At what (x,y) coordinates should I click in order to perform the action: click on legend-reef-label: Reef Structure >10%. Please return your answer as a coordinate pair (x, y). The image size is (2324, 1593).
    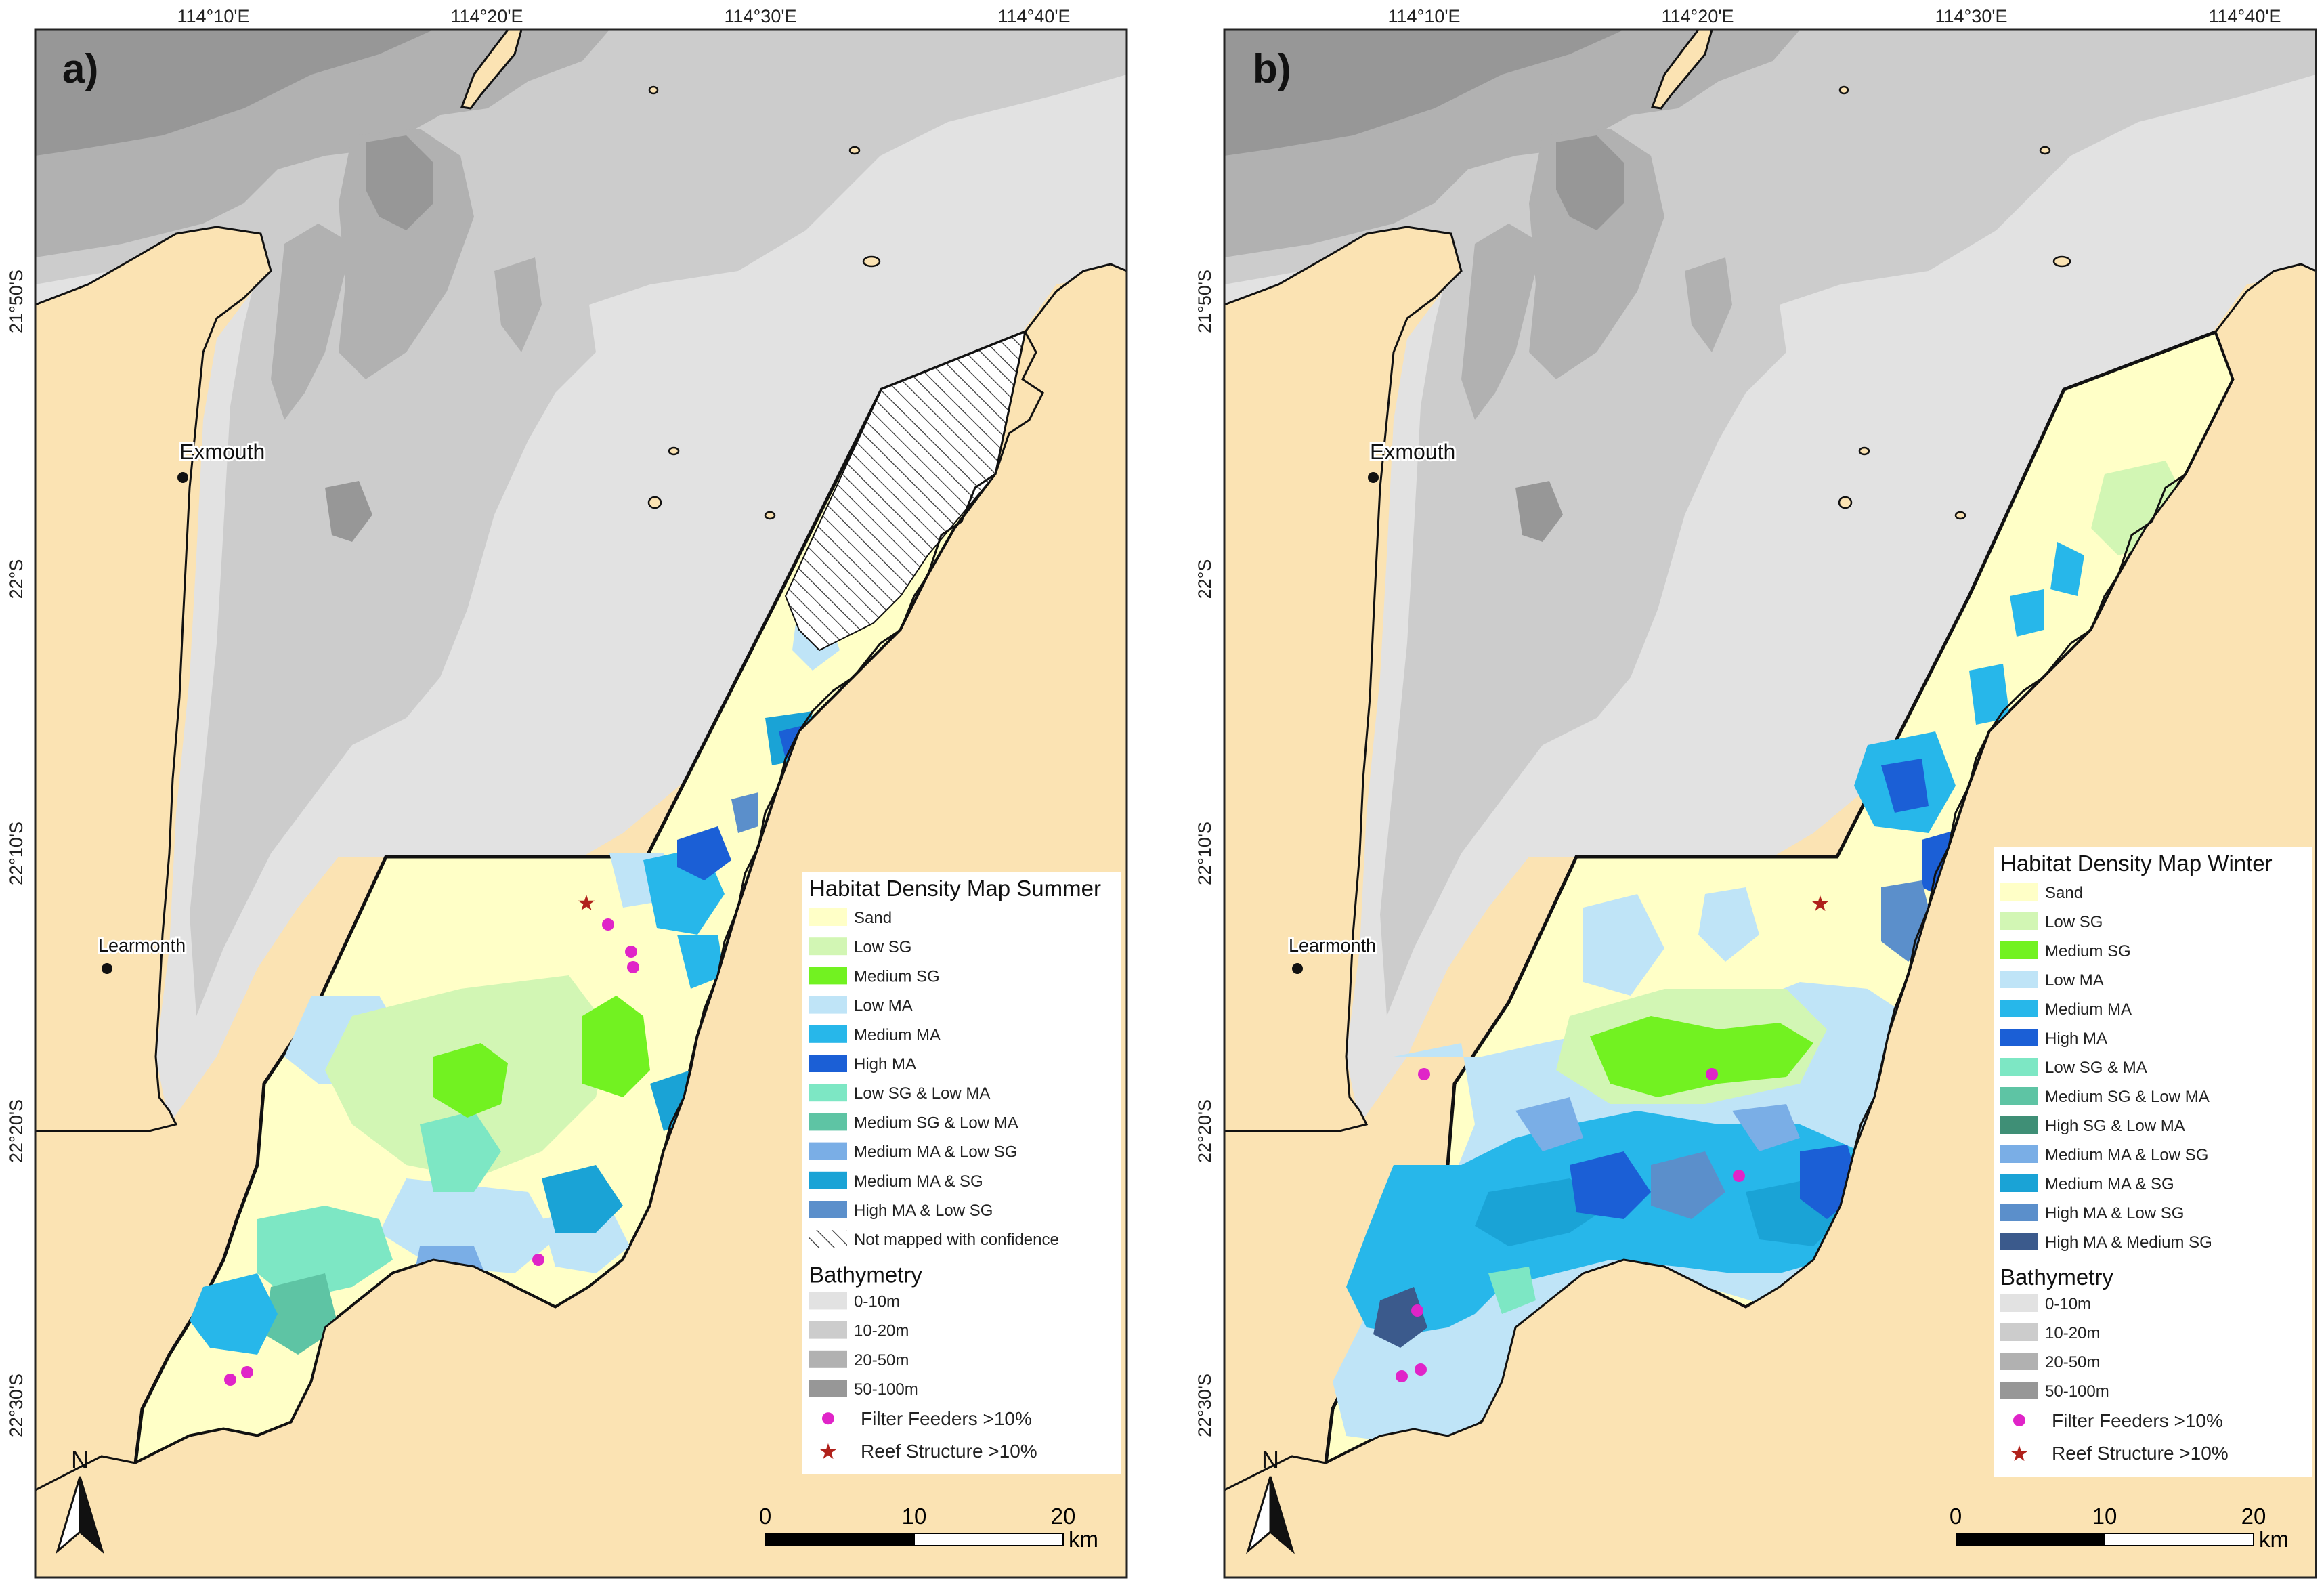
    Looking at the image, I should click on (949, 1451).